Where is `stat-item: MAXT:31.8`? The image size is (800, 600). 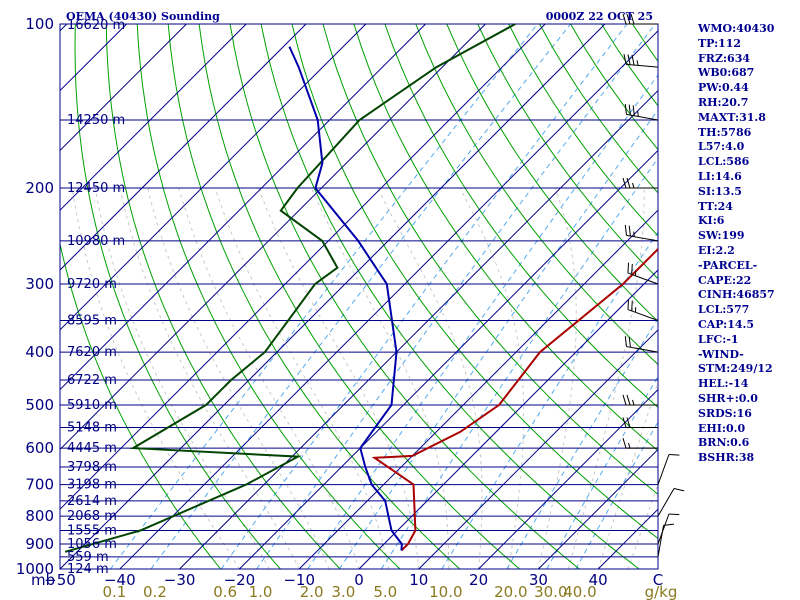 stat-item: MAXT:31.8 is located at coordinates (732, 117).